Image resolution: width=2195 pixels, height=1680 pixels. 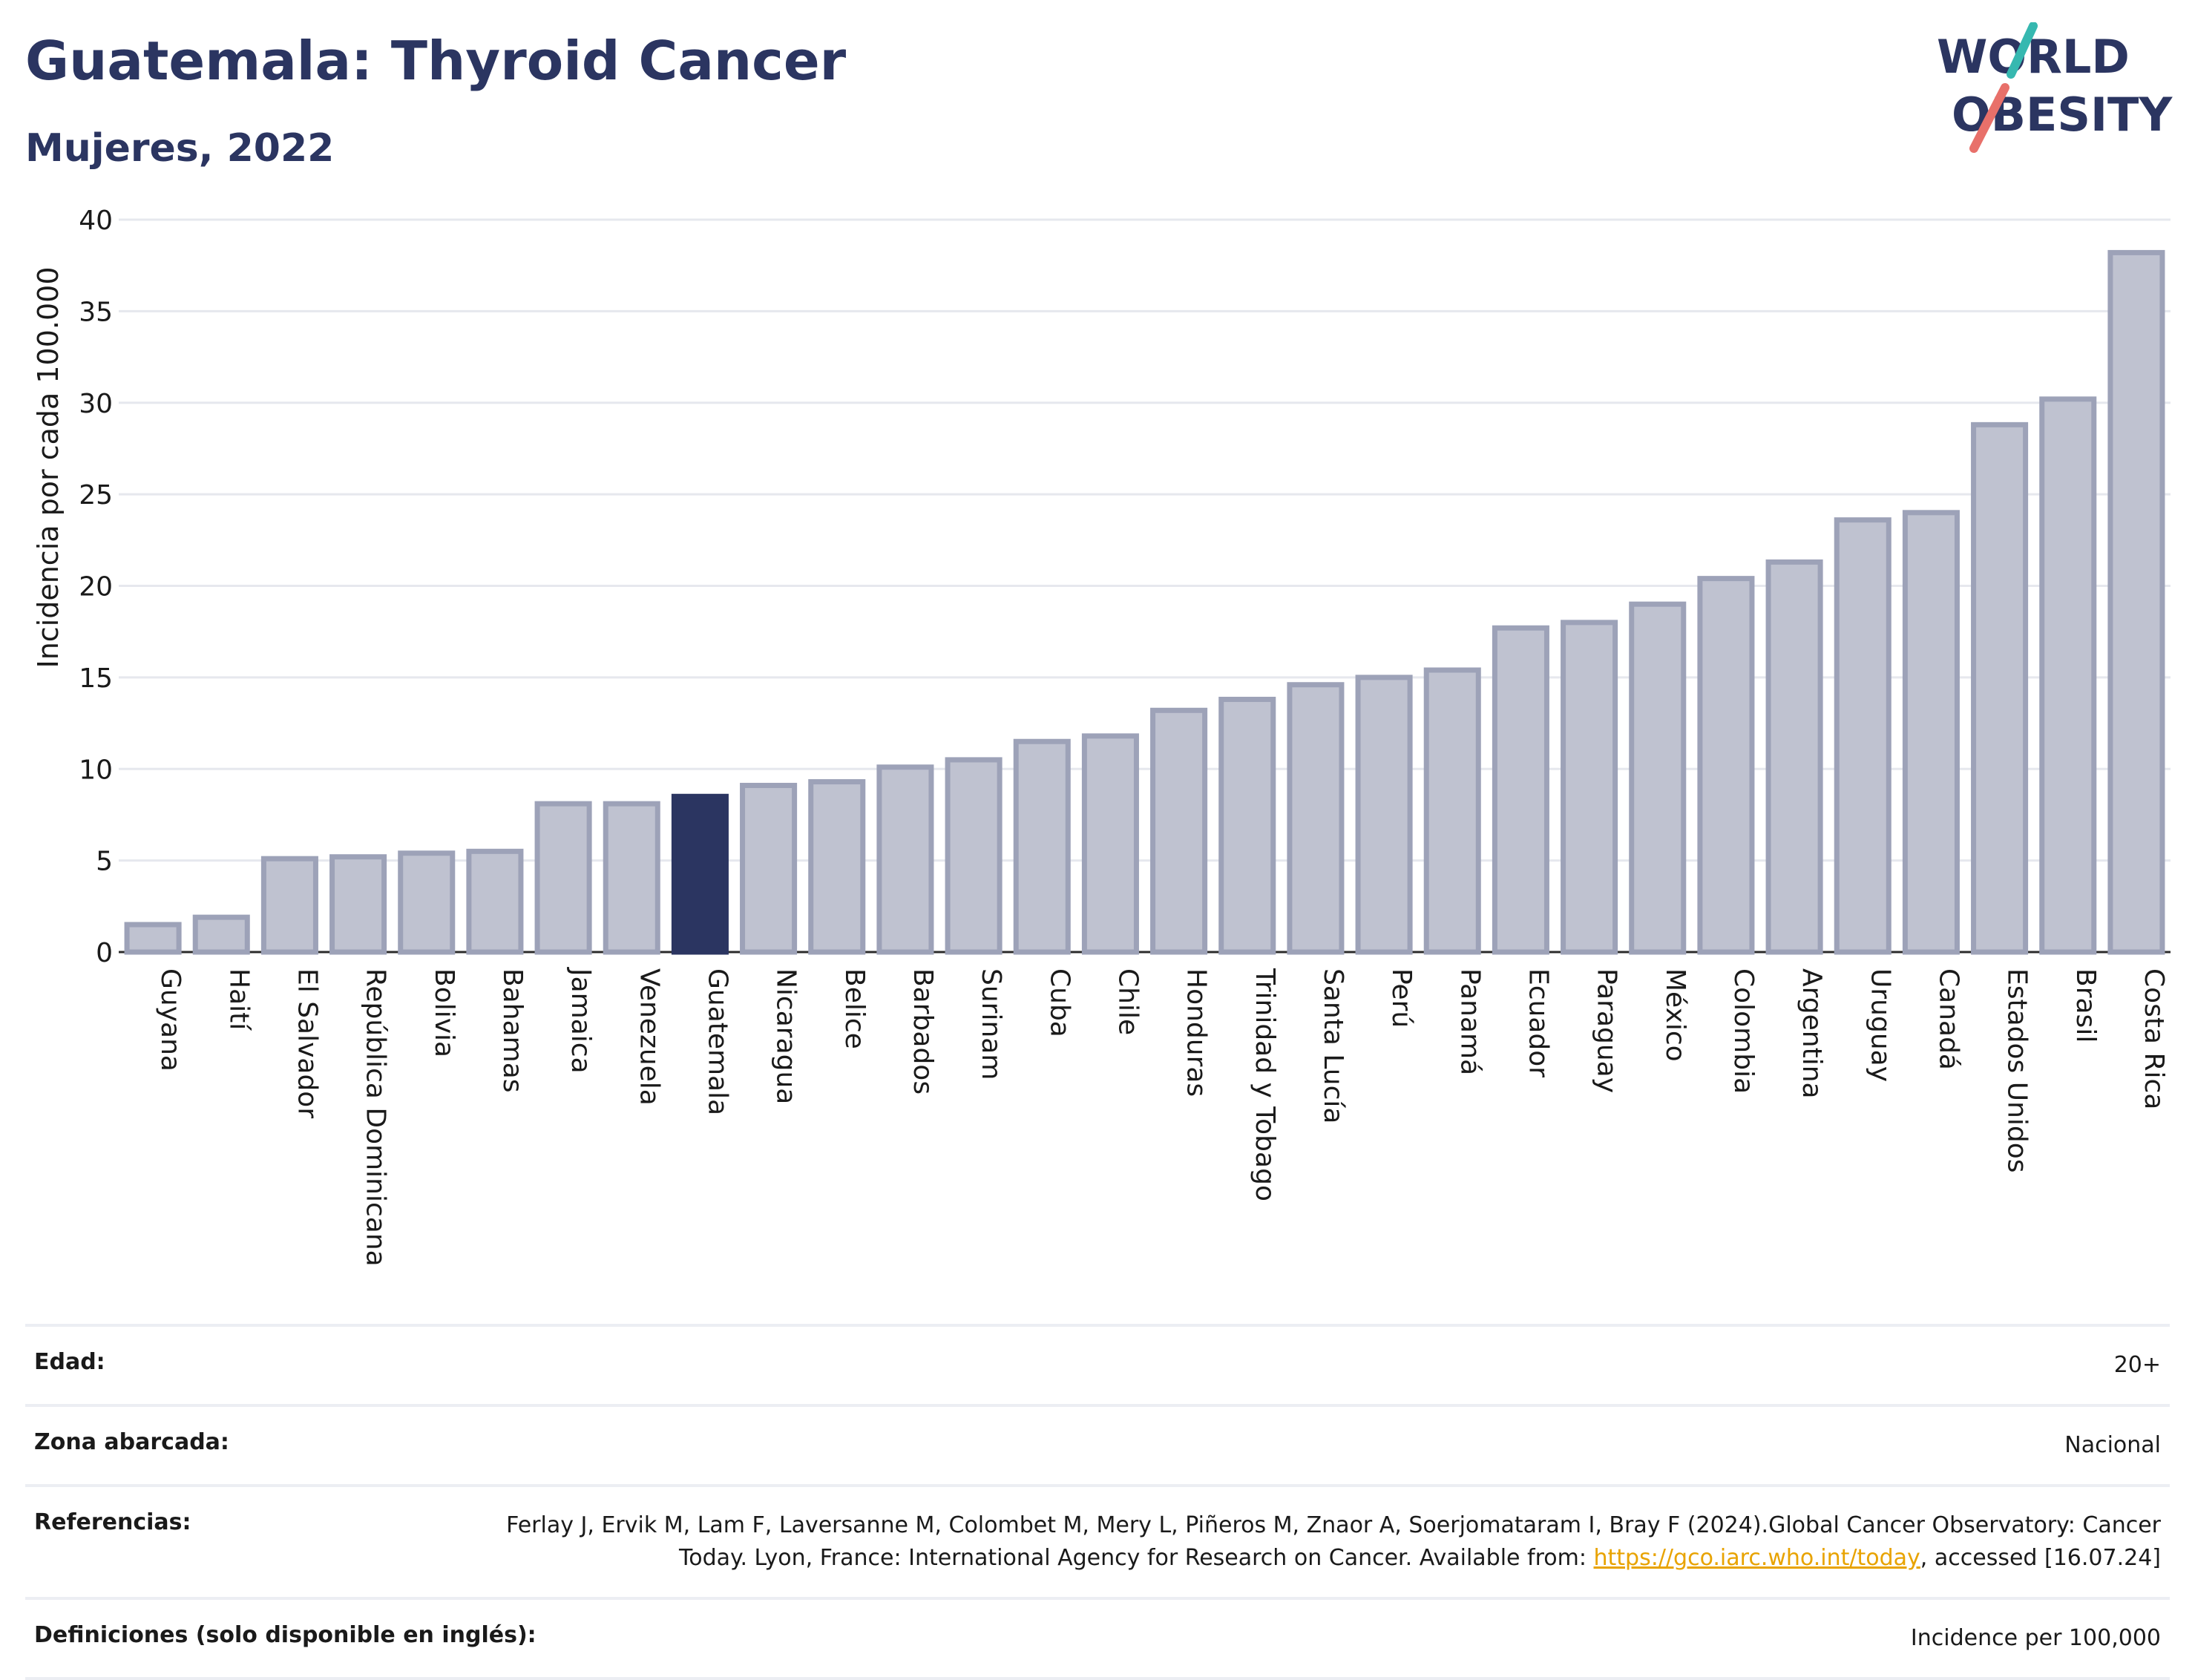 What do you see at coordinates (153, 939) in the screenshot?
I see `bar-guyana` at bounding box center [153, 939].